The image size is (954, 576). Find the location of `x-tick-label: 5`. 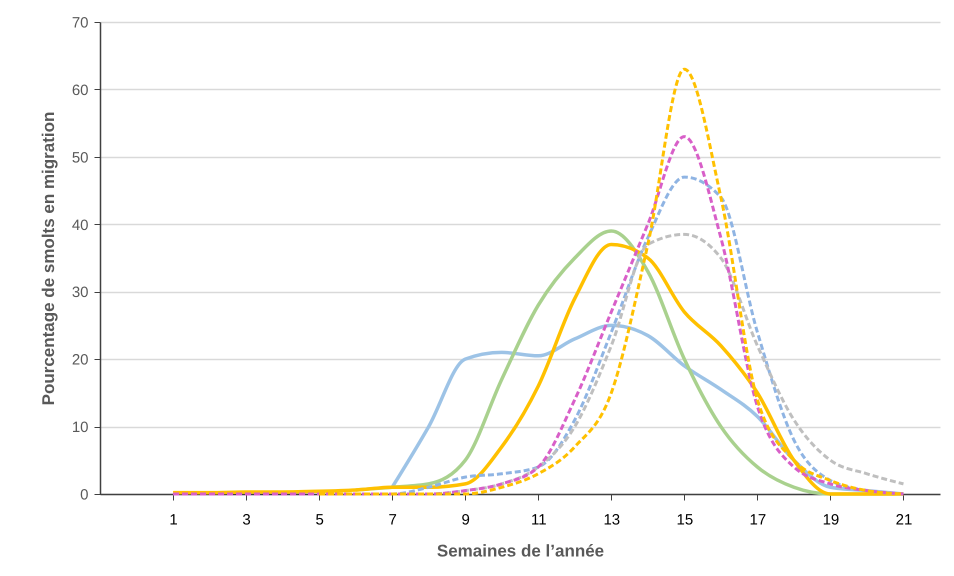

x-tick-label: 5 is located at coordinates (319, 520).